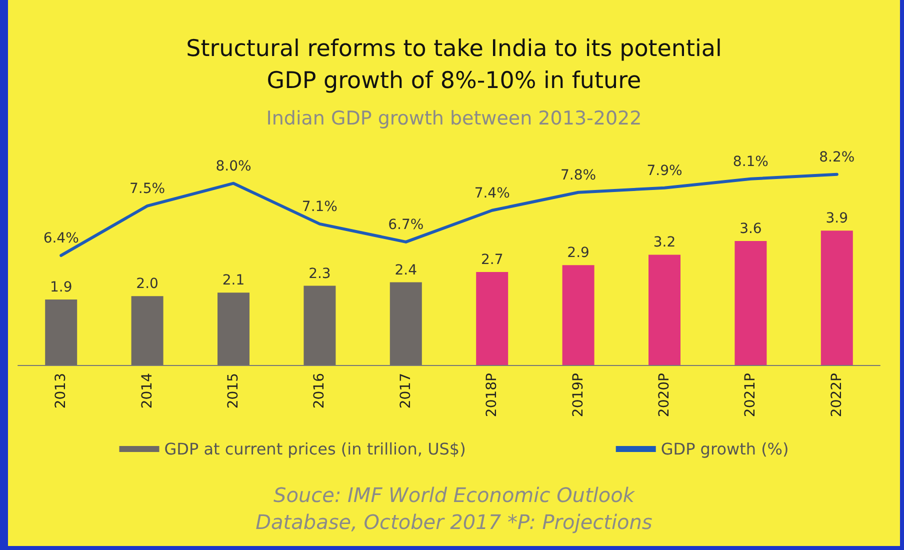  I want to click on data-label: 1.9, so click(61, 288).